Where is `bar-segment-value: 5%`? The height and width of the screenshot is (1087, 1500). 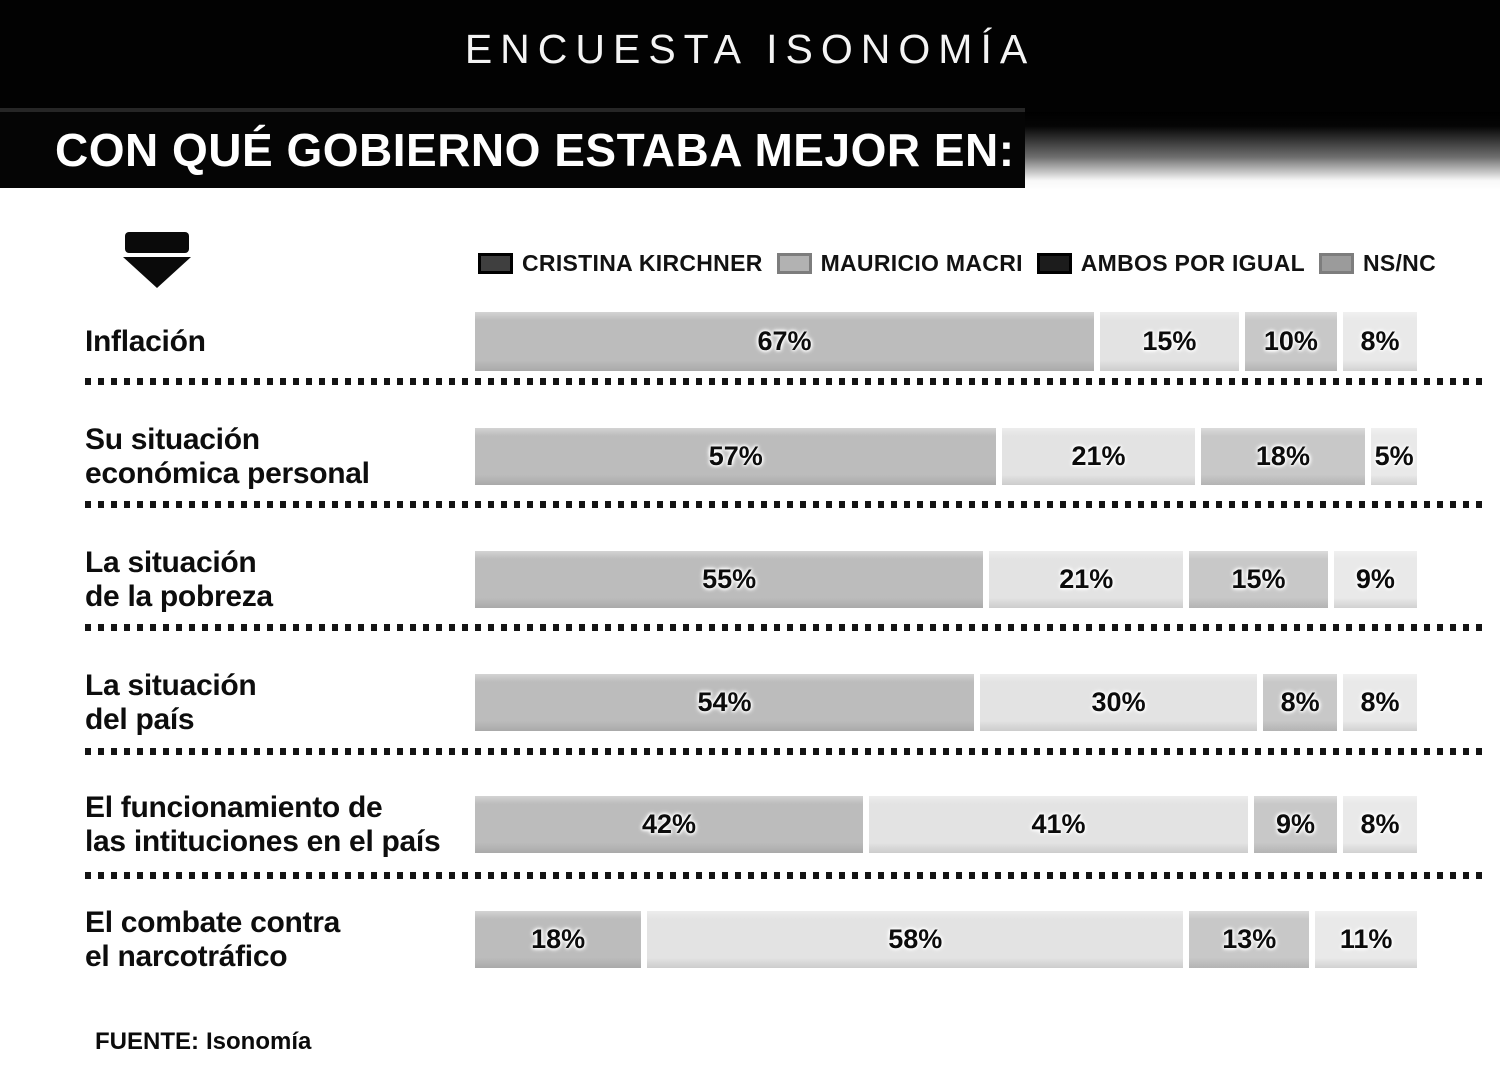
bar-segment-value: 5% is located at coordinates (1394, 456).